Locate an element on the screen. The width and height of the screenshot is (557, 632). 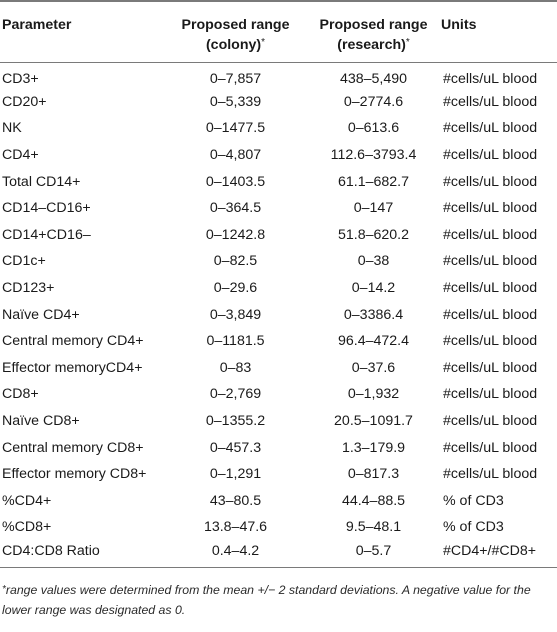
cell-parameter: Naïve CD4+ is located at coordinates (41, 314).